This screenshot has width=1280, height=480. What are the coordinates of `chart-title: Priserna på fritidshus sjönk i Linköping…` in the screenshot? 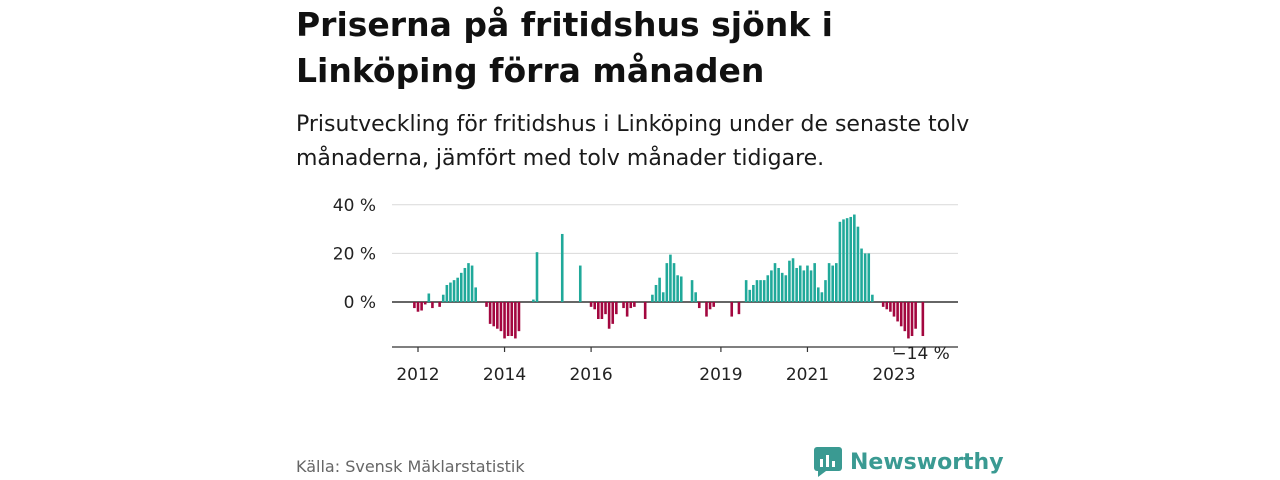 It's located at (564, 47).